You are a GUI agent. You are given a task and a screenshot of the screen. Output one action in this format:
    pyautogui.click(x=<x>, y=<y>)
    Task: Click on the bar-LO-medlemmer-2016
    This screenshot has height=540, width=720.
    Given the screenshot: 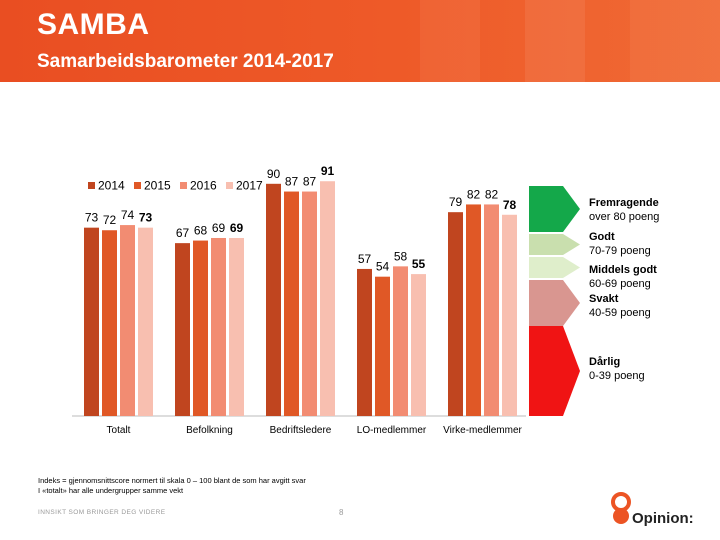 What is the action you would take?
    pyautogui.click(x=400, y=341)
    